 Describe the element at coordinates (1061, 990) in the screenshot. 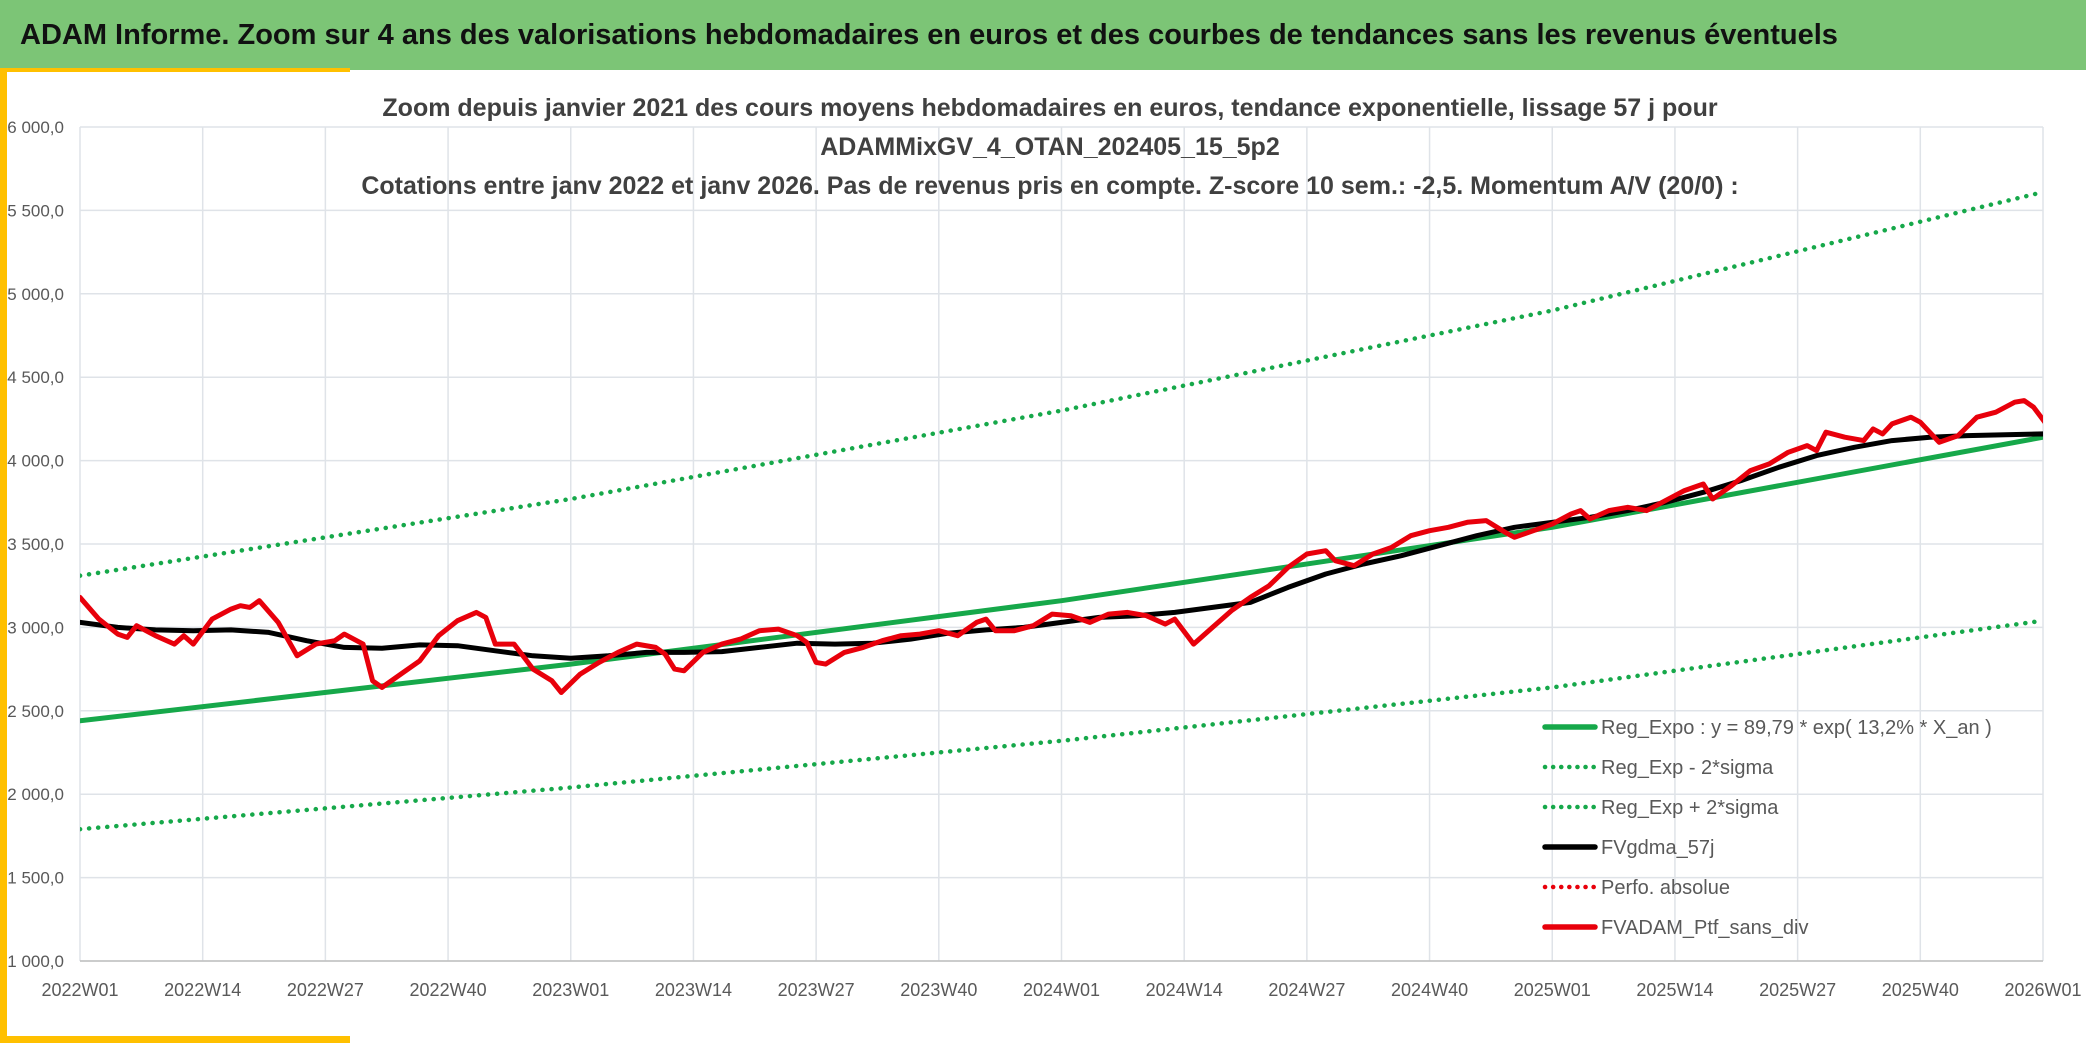

I see `x-tick-label: 2024W01` at that location.